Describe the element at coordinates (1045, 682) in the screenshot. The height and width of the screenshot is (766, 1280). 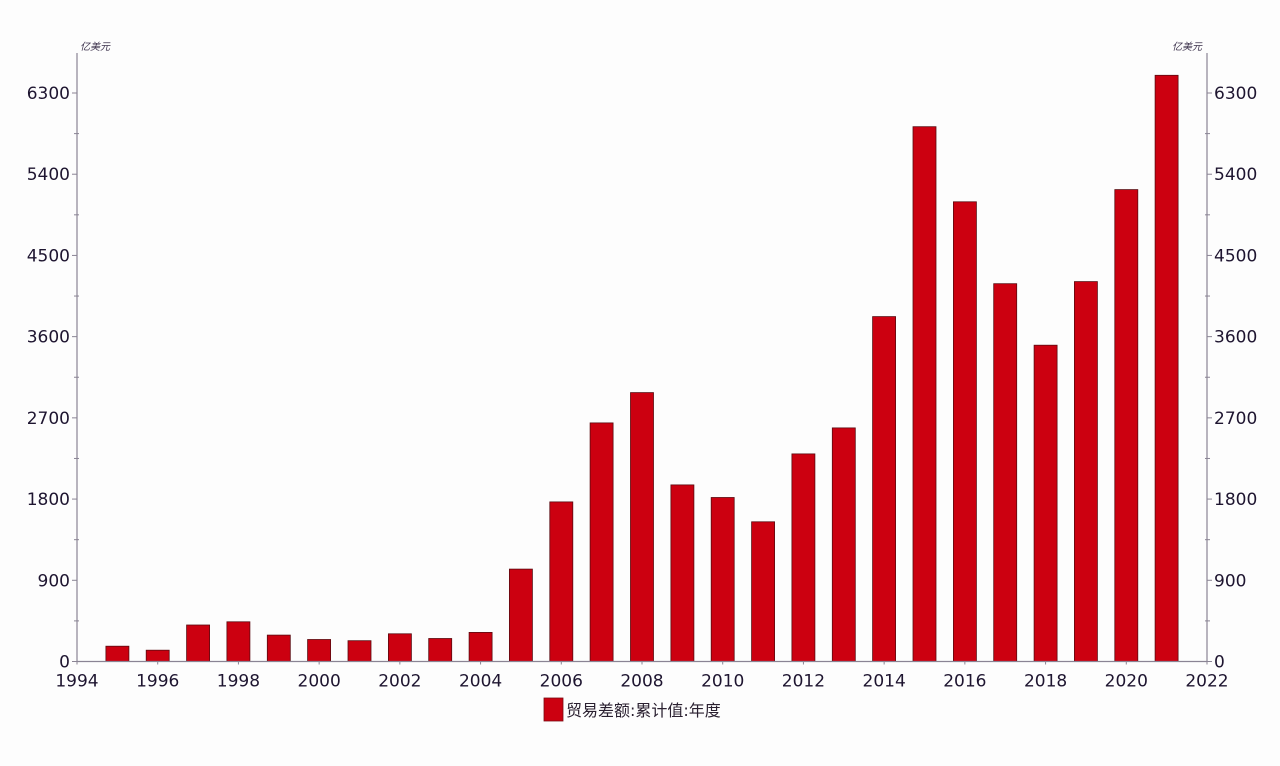
I see `x-tick-label: 2018` at that location.